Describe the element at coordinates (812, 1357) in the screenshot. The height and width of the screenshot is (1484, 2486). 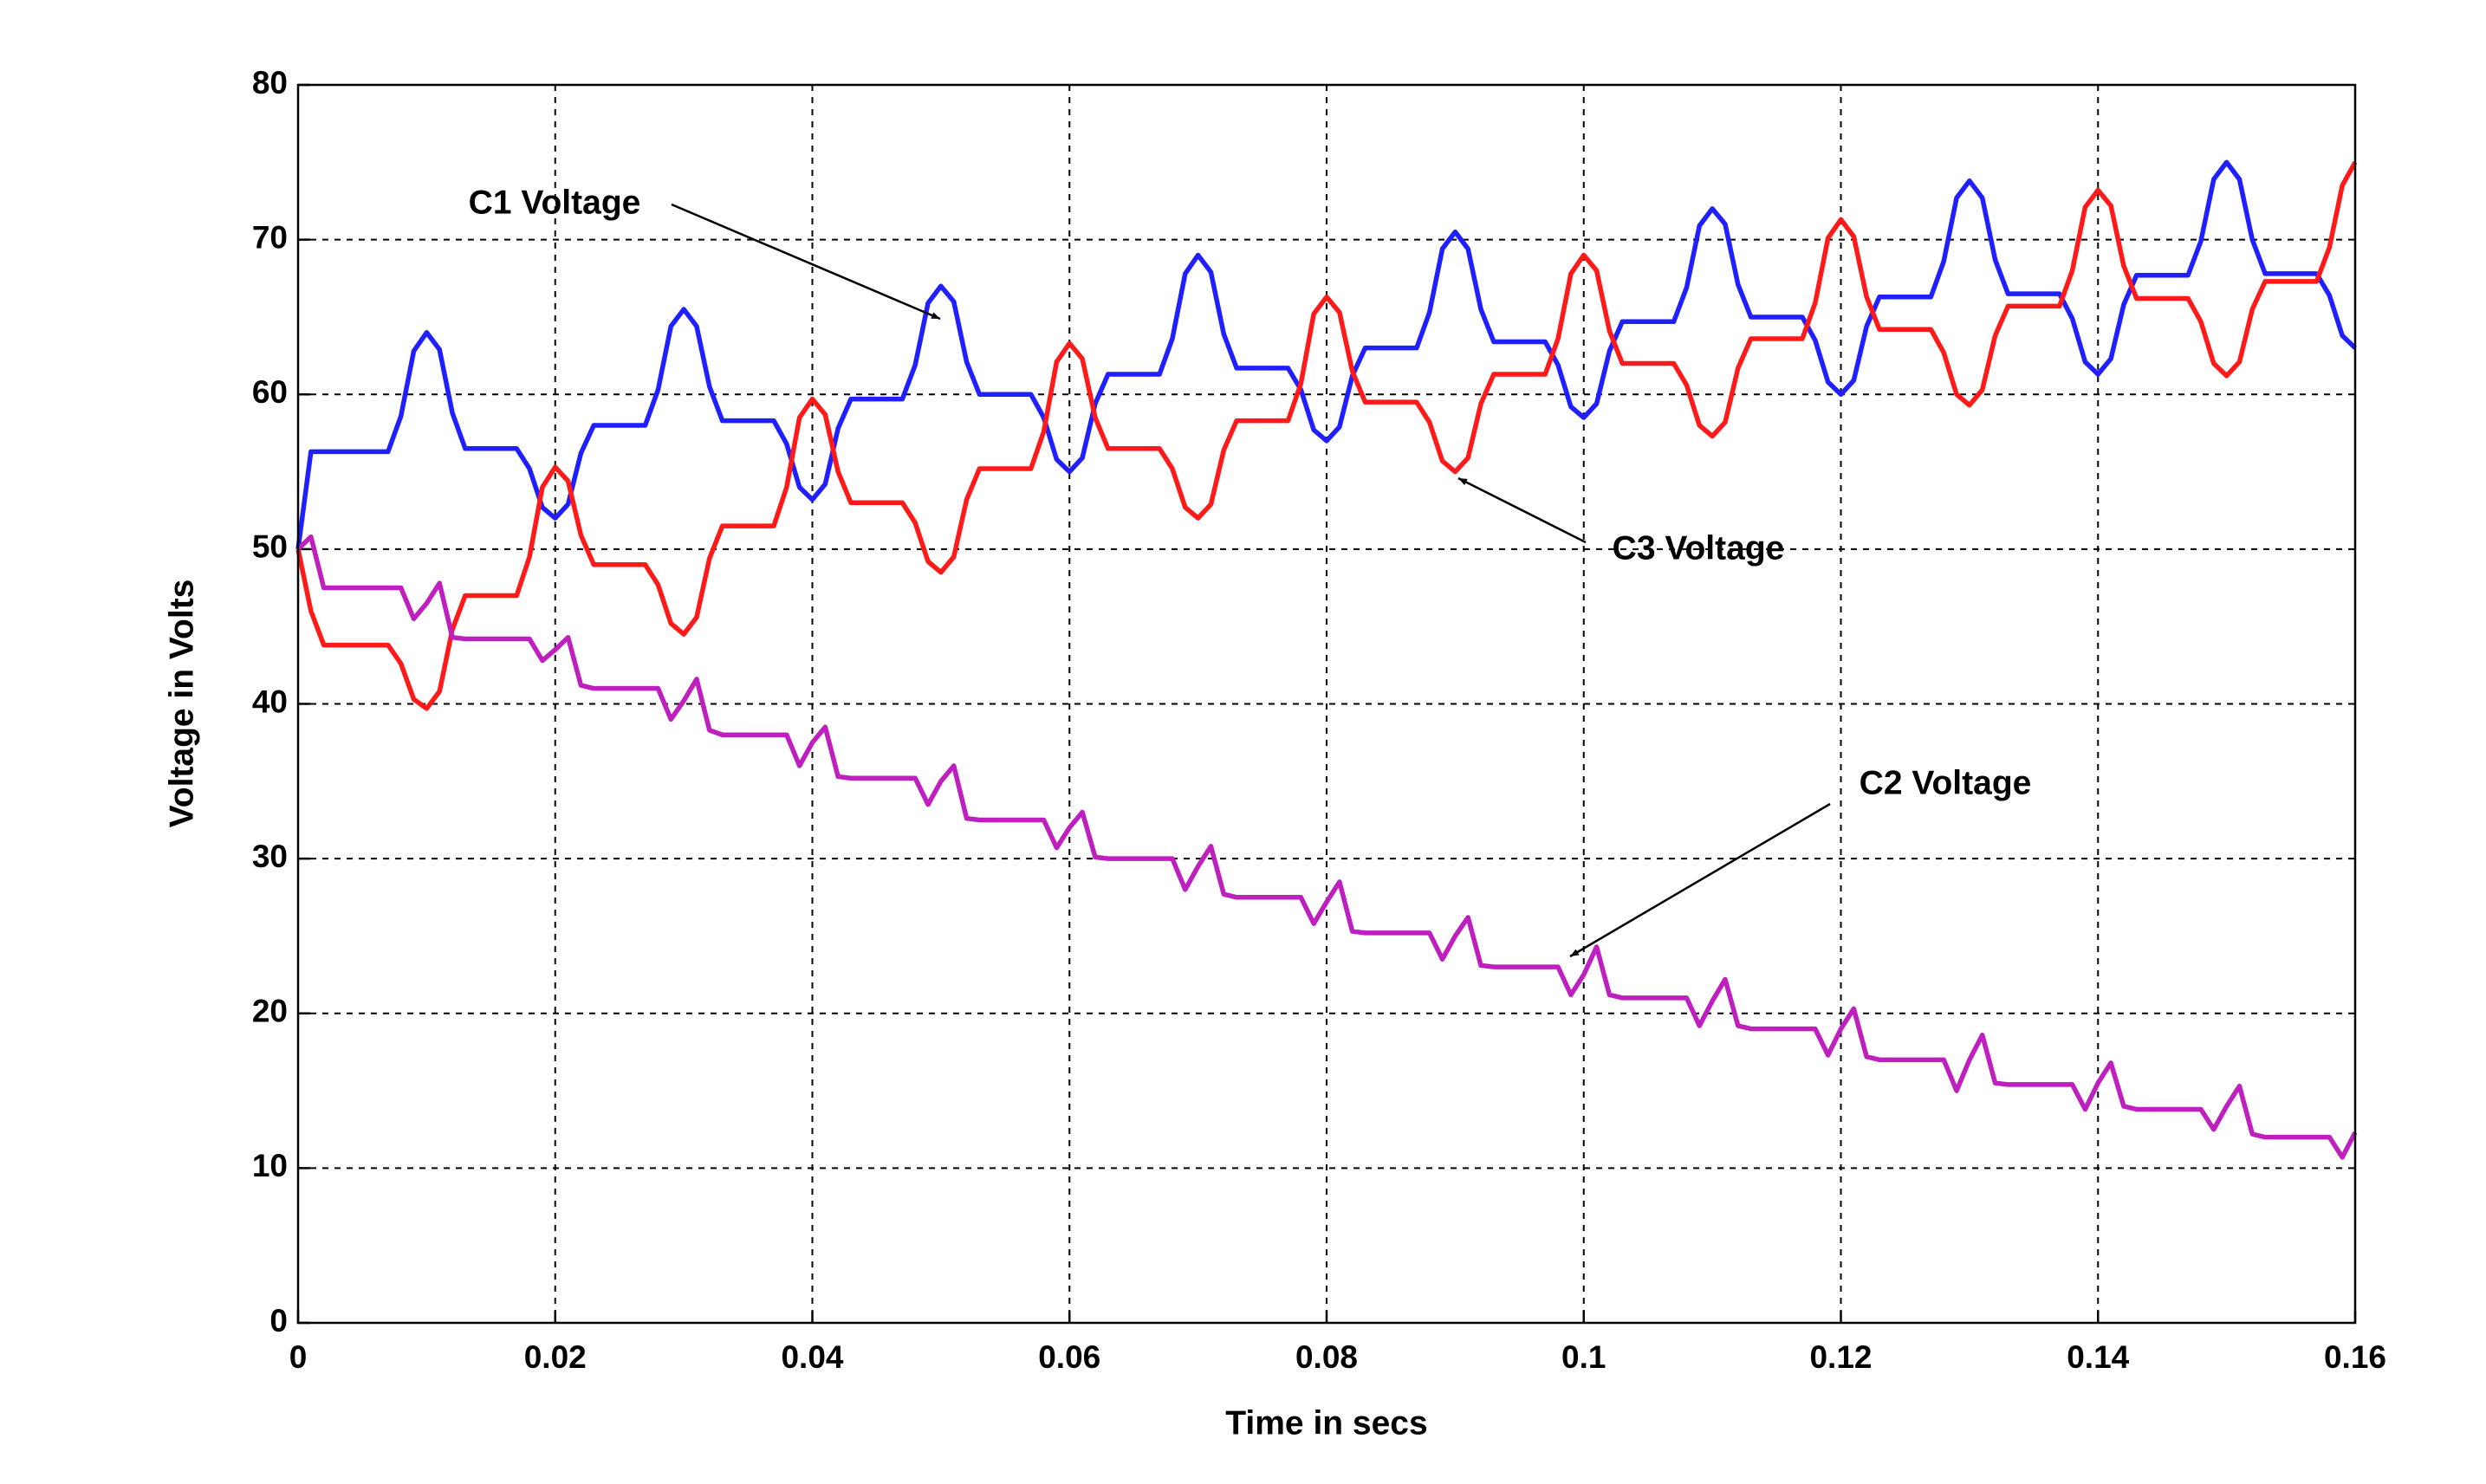
I see `x-tick-label: 0.04` at that location.